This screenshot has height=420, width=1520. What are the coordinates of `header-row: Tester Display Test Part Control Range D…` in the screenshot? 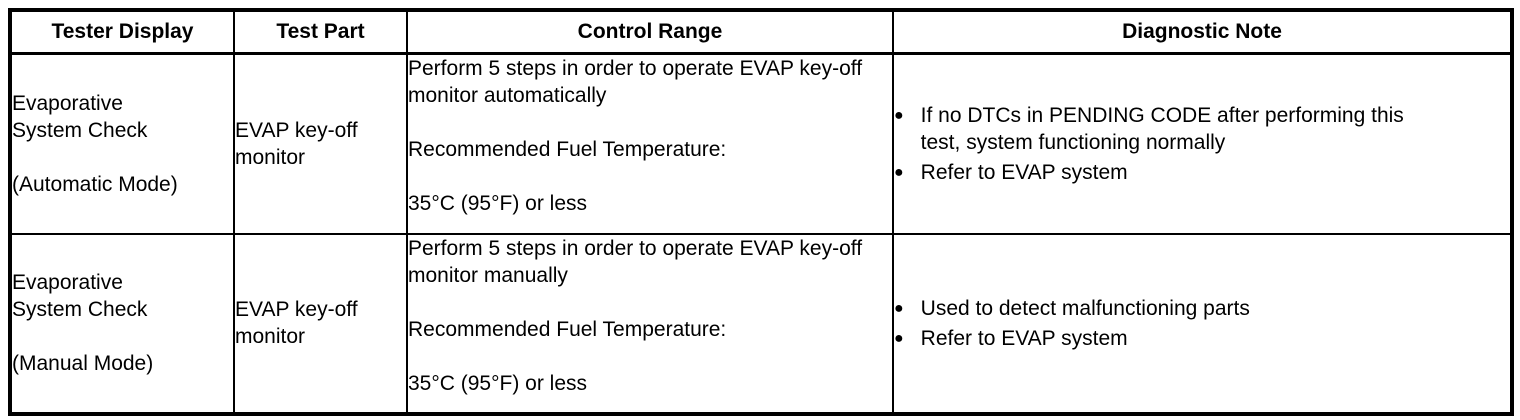 It's located at (761, 32).